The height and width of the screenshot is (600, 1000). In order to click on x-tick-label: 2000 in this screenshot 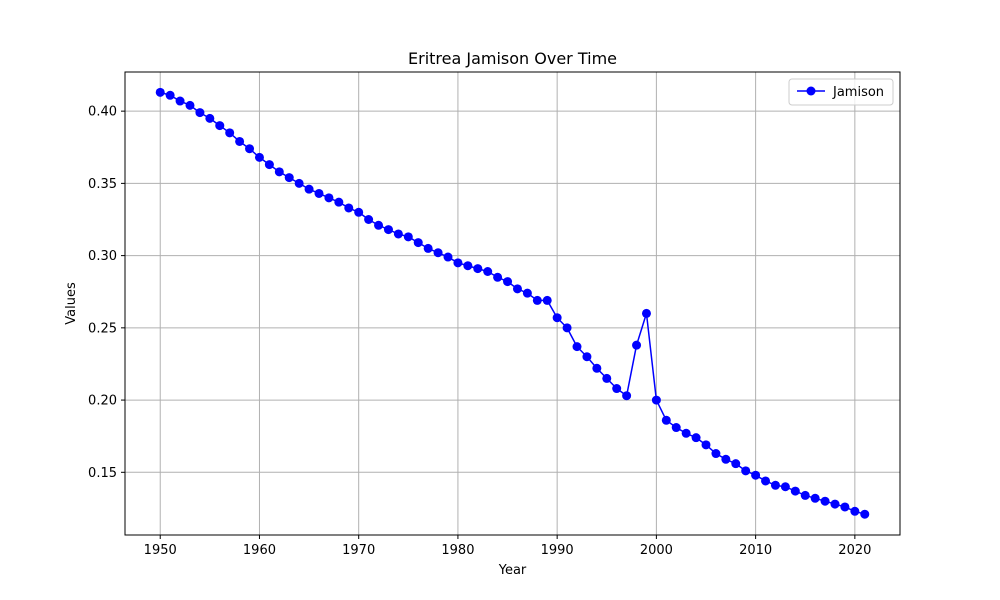, I will do `click(656, 550)`.